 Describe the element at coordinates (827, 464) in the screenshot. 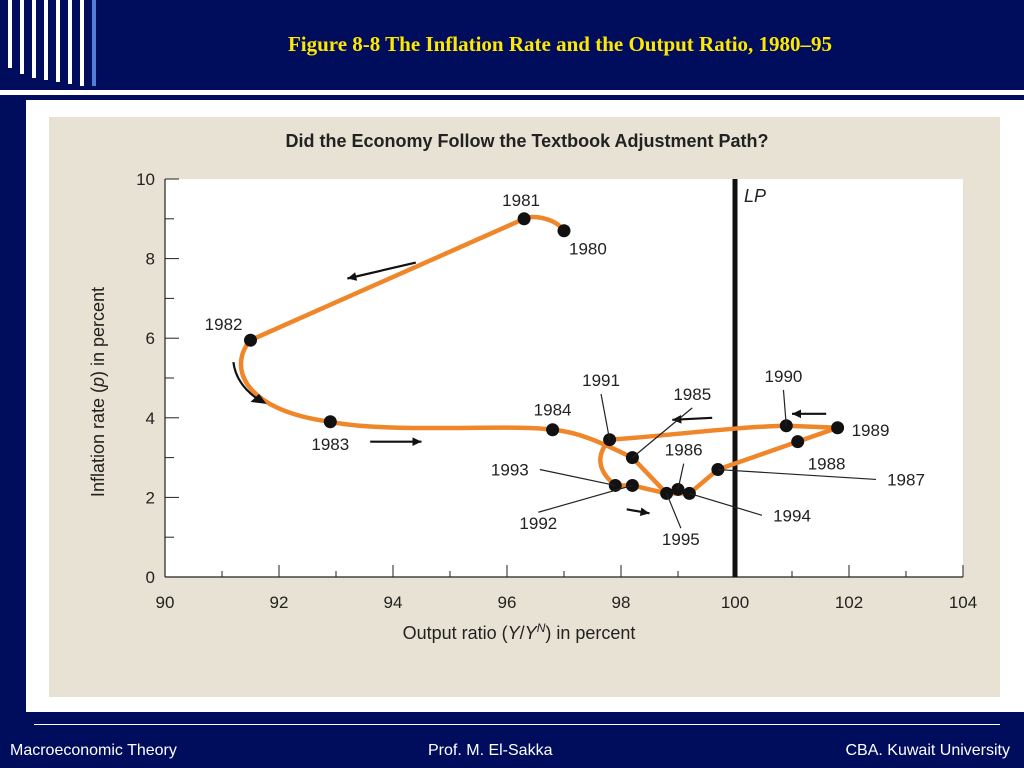

I see `point-label: 1988` at that location.